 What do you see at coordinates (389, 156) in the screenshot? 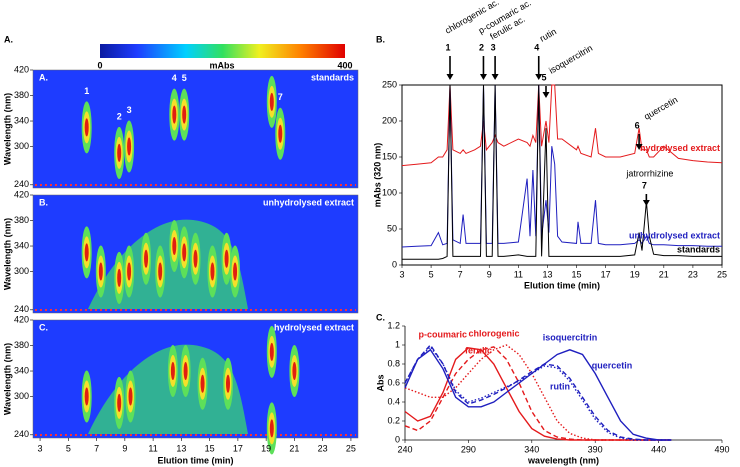
I see `y-tick-label: 150` at bounding box center [389, 156].